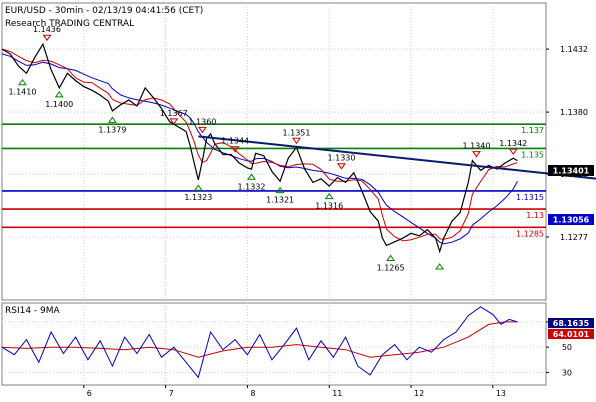  I want to click on rsi-ma-badge-label: 64.0101, so click(571, 334).